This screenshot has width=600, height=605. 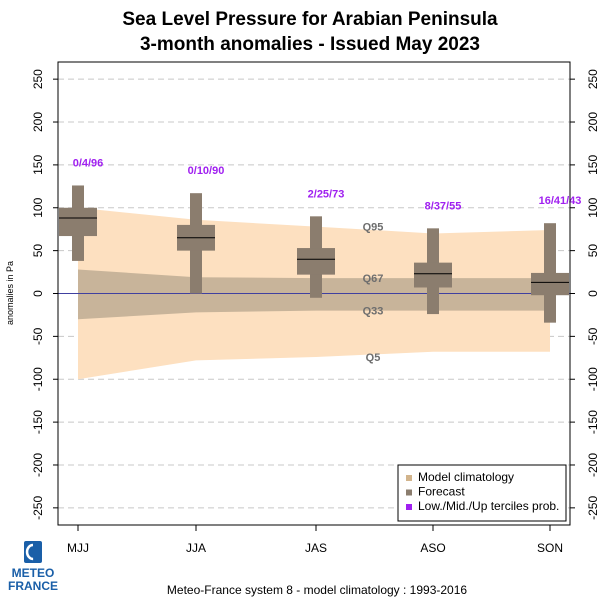 I want to click on x-category-label-mjj: MJJ, so click(x=78, y=548).